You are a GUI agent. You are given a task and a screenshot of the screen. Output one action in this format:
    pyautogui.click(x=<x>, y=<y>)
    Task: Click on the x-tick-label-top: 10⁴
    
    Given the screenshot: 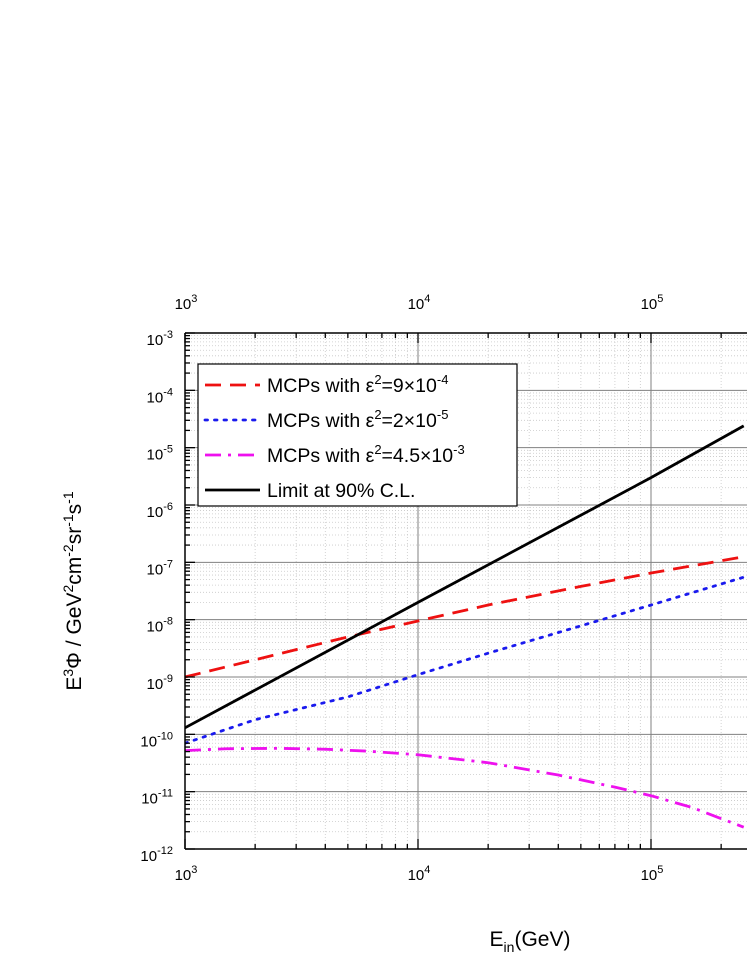 What is the action you would take?
    pyautogui.click(x=419, y=303)
    